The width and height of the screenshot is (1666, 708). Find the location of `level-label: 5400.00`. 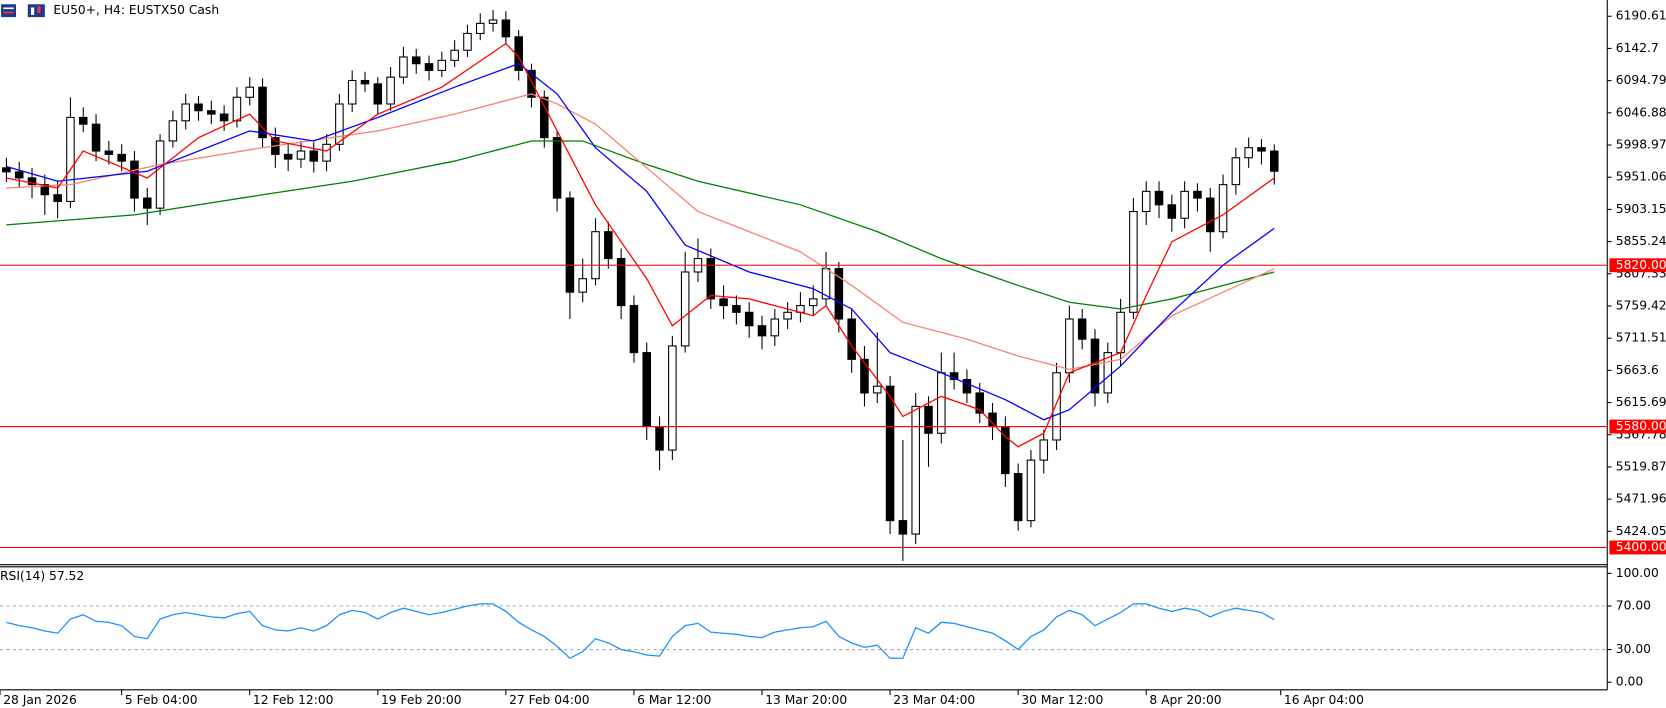

level-label: 5400.00 is located at coordinates (1641, 547).